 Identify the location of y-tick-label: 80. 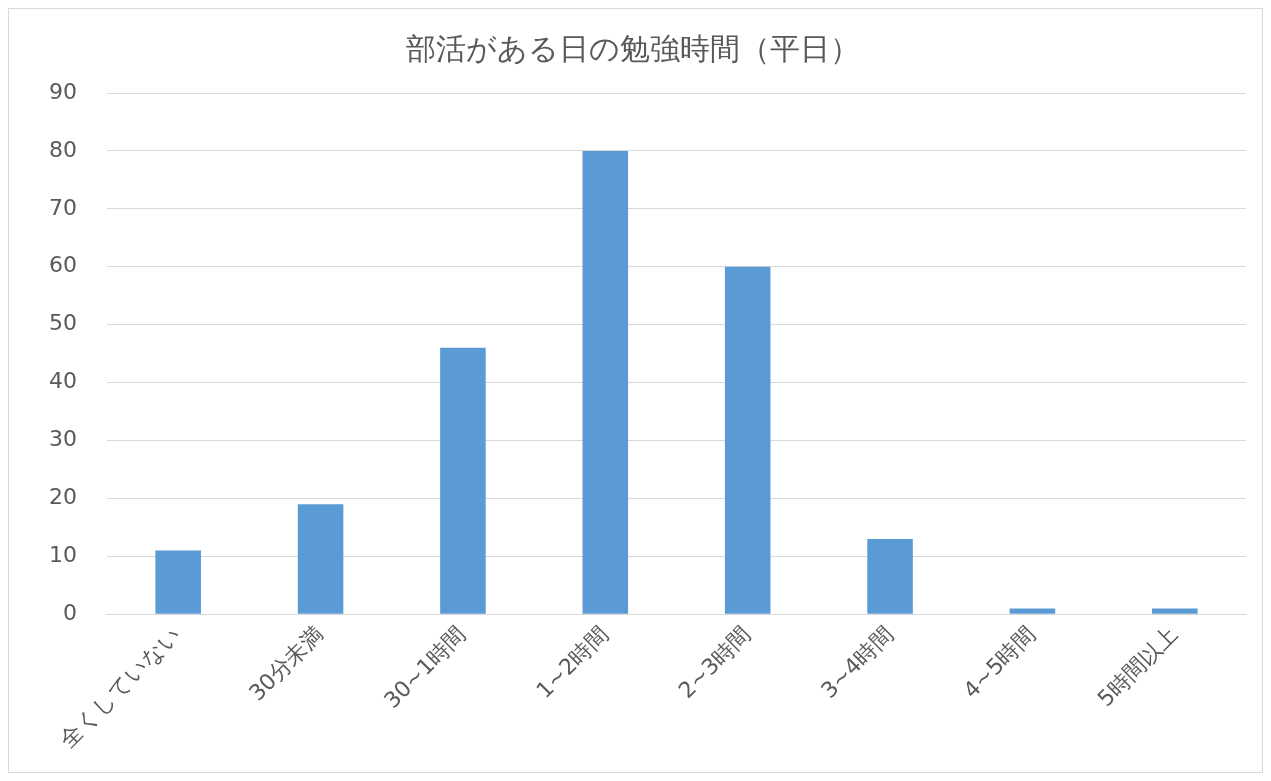
(62, 149).